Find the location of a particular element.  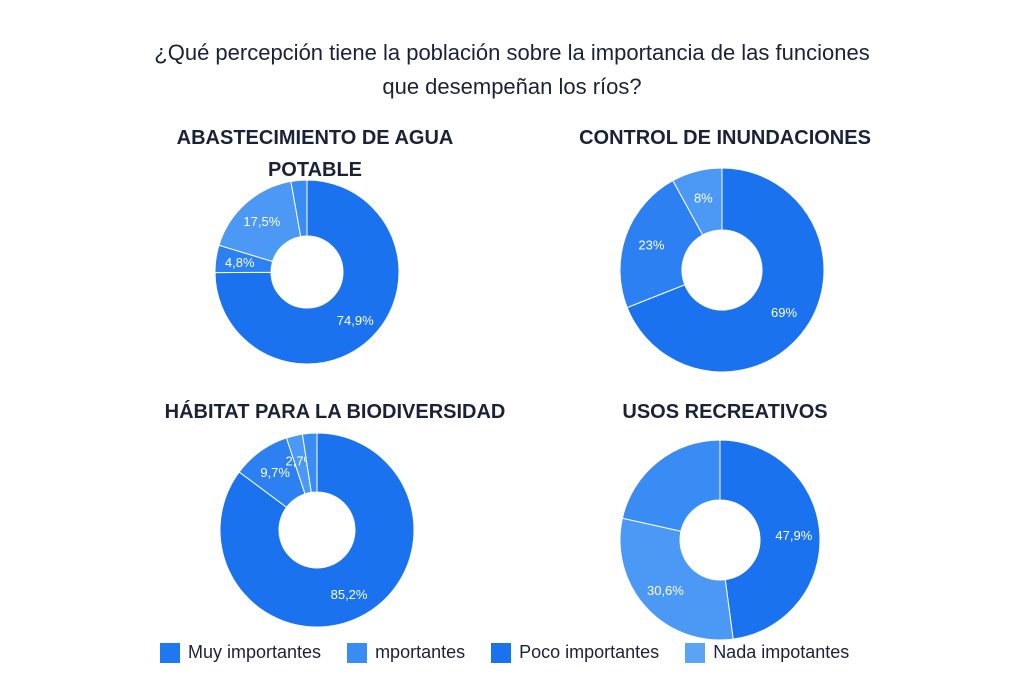

legend-label: mportantes is located at coordinates (420, 652).